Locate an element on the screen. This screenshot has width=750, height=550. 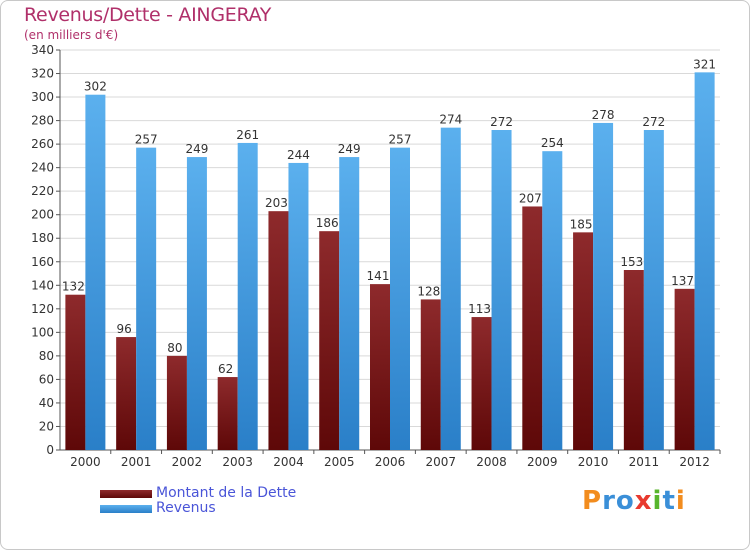
data-label-dette: 132 is located at coordinates (73, 287).